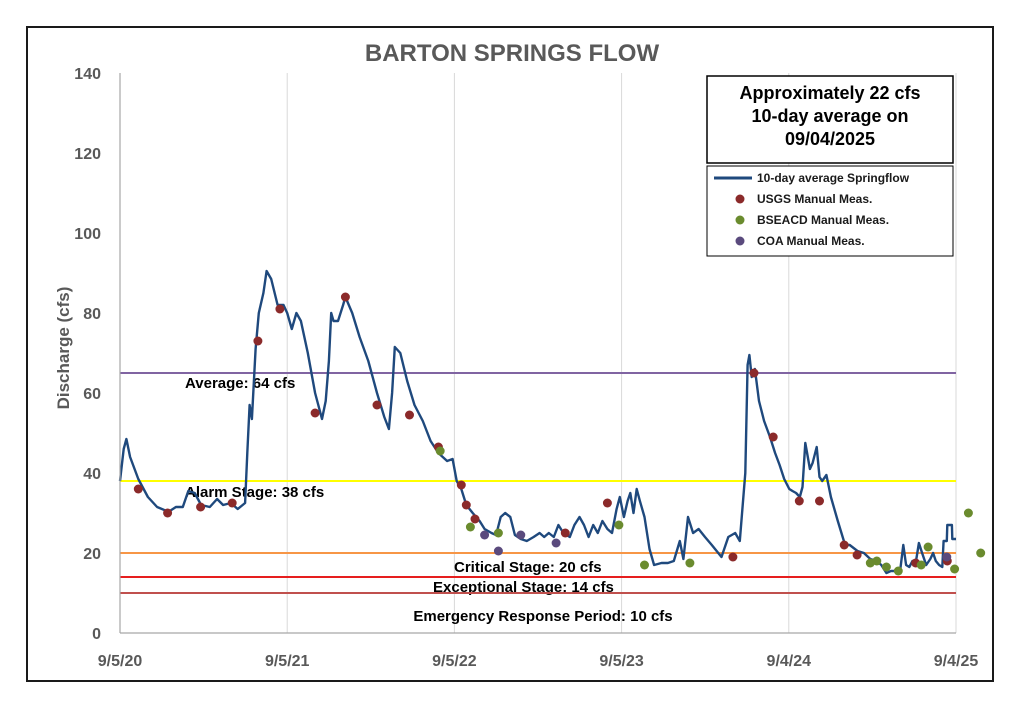 Image resolution: width=1024 pixels, height=708 pixels. Describe the element at coordinates (254, 492) in the screenshot. I see `reference-label: Alarm Stage: 38 cfs` at that location.